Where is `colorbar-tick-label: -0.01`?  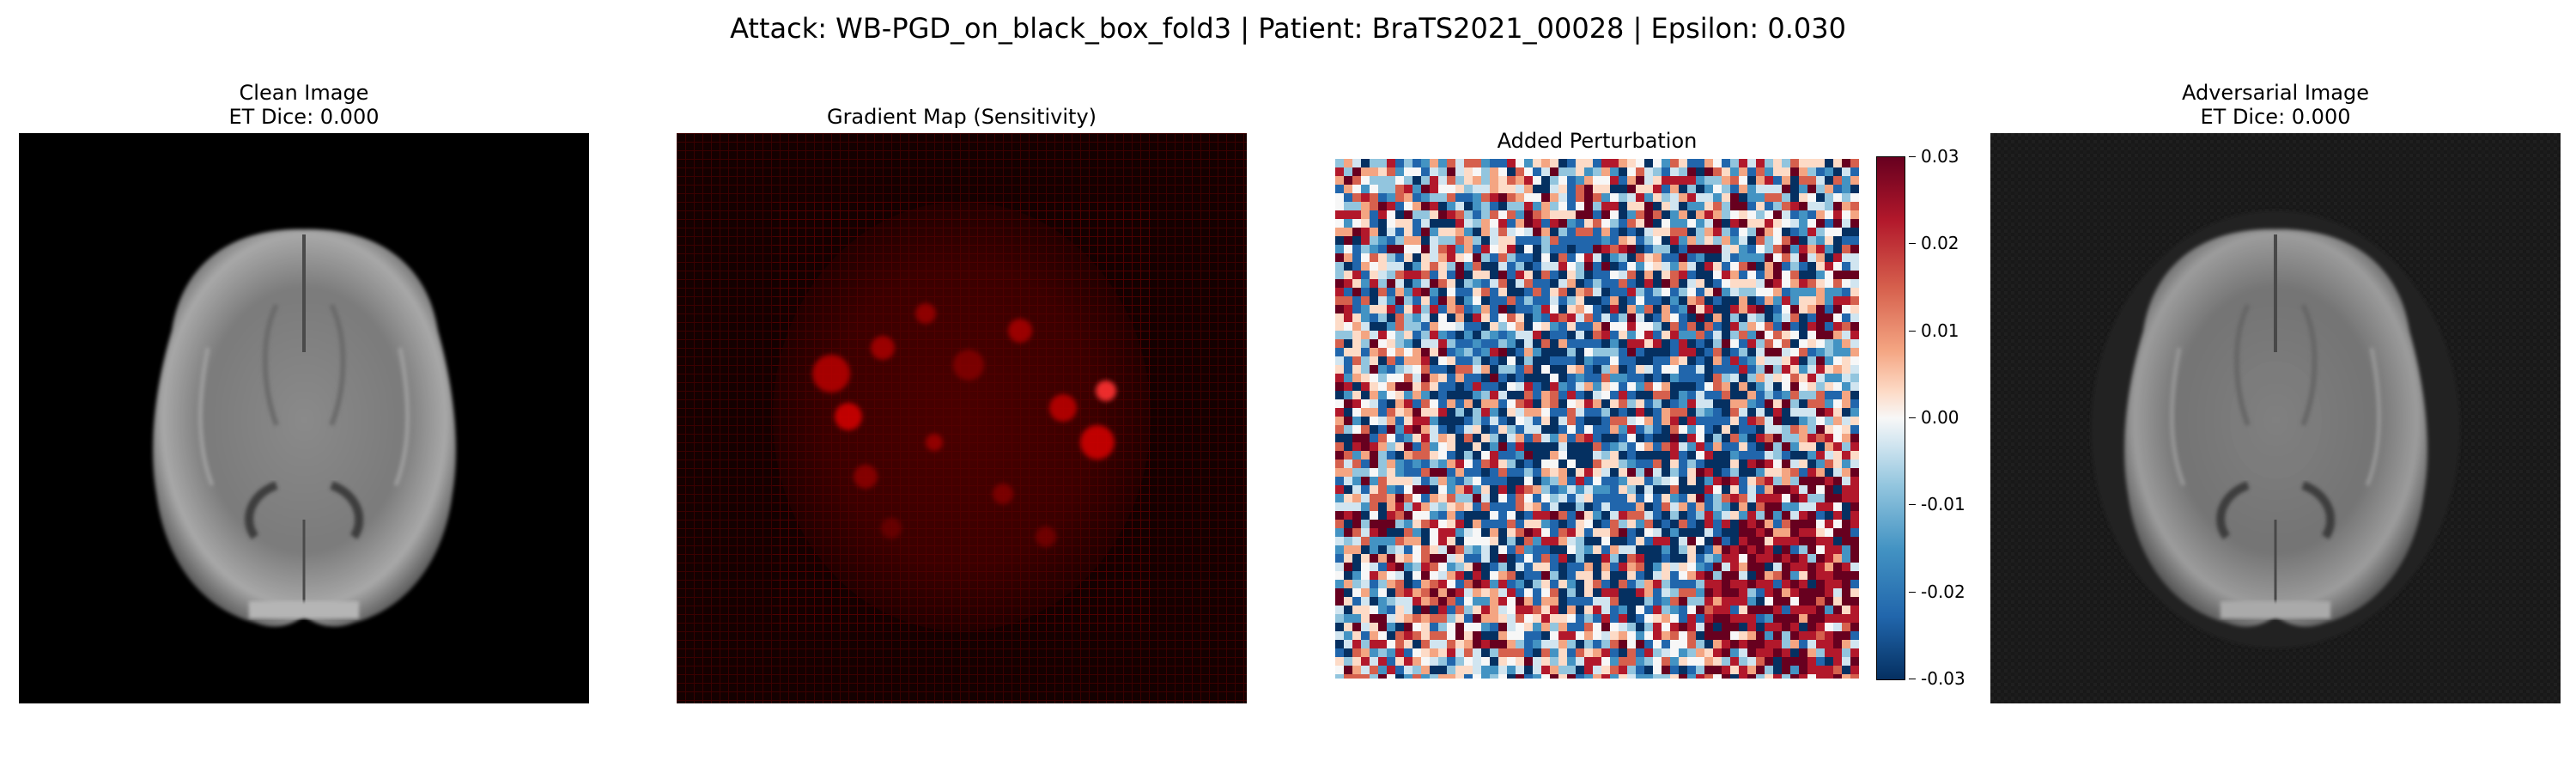
colorbar-tick-label: -0.01 is located at coordinates (1937, 504).